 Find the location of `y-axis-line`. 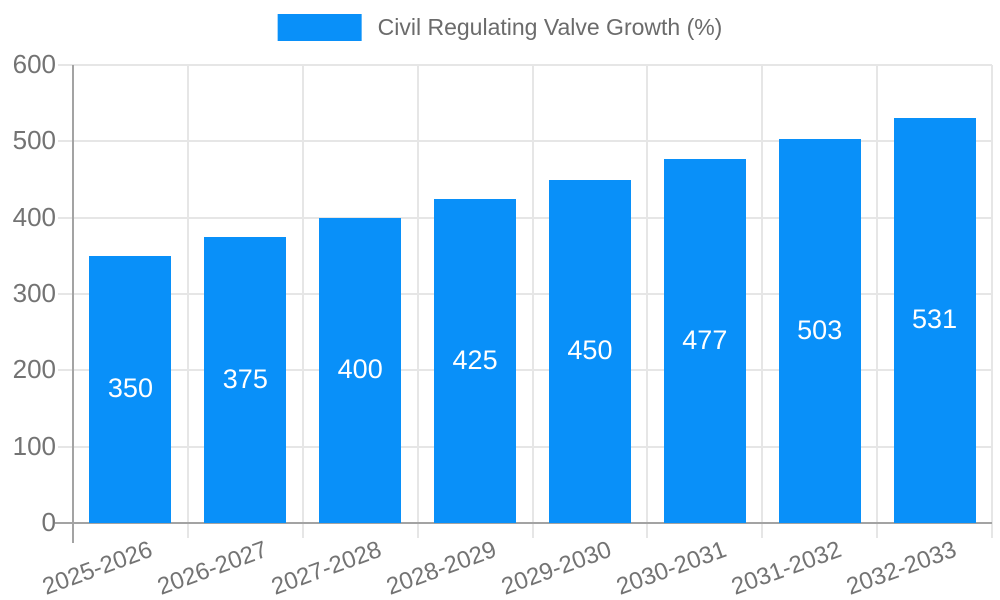

y-axis-line is located at coordinates (73, 304).